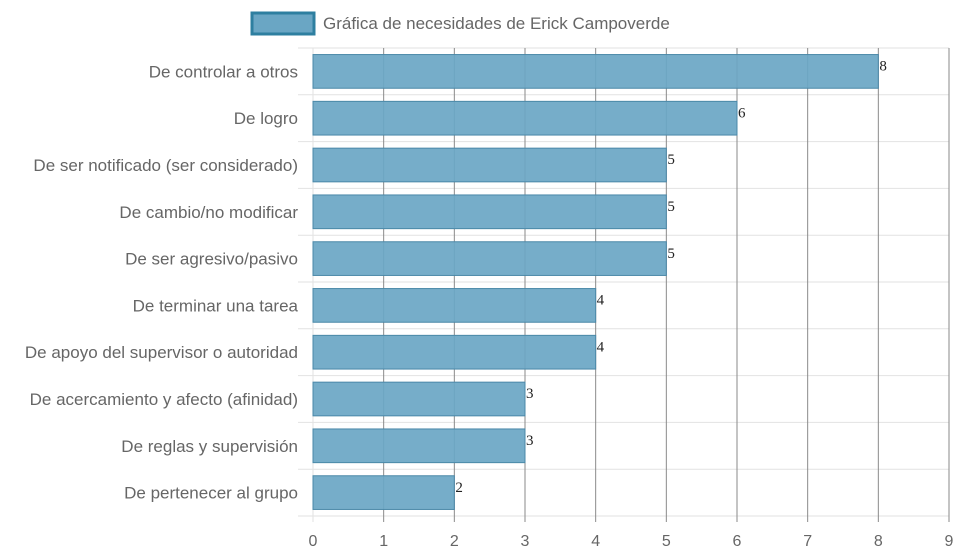  What do you see at coordinates (595, 541) in the screenshot?
I see `x-tick-label: 4` at bounding box center [595, 541].